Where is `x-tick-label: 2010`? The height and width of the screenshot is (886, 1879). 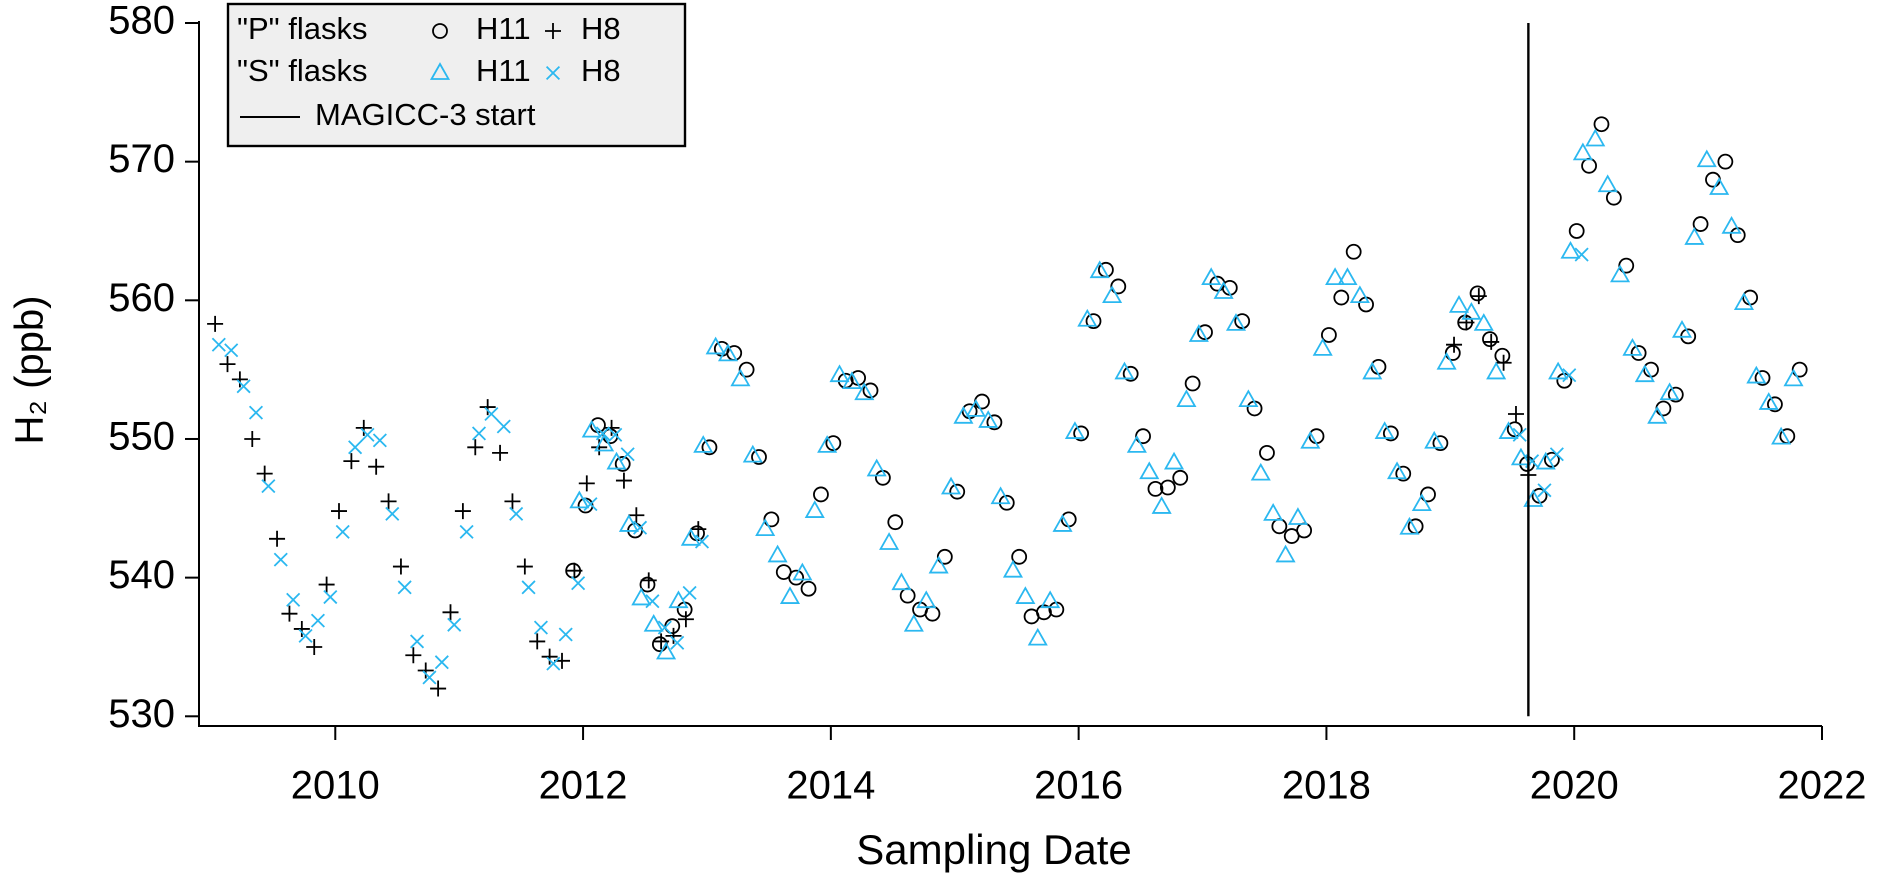
x-tick-label: 2010 is located at coordinates (335, 786).